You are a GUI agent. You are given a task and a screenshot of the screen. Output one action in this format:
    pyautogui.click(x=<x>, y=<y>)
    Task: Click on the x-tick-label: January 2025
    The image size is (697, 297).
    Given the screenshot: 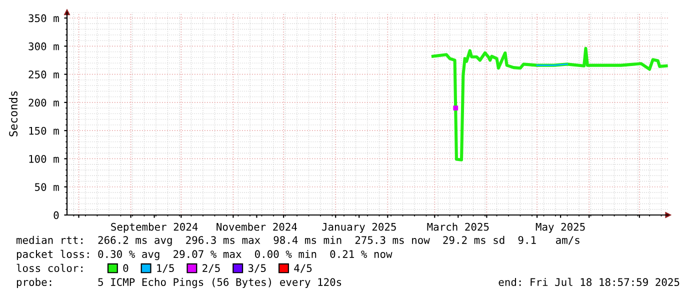 What is the action you would take?
    pyautogui.click(x=359, y=227)
    